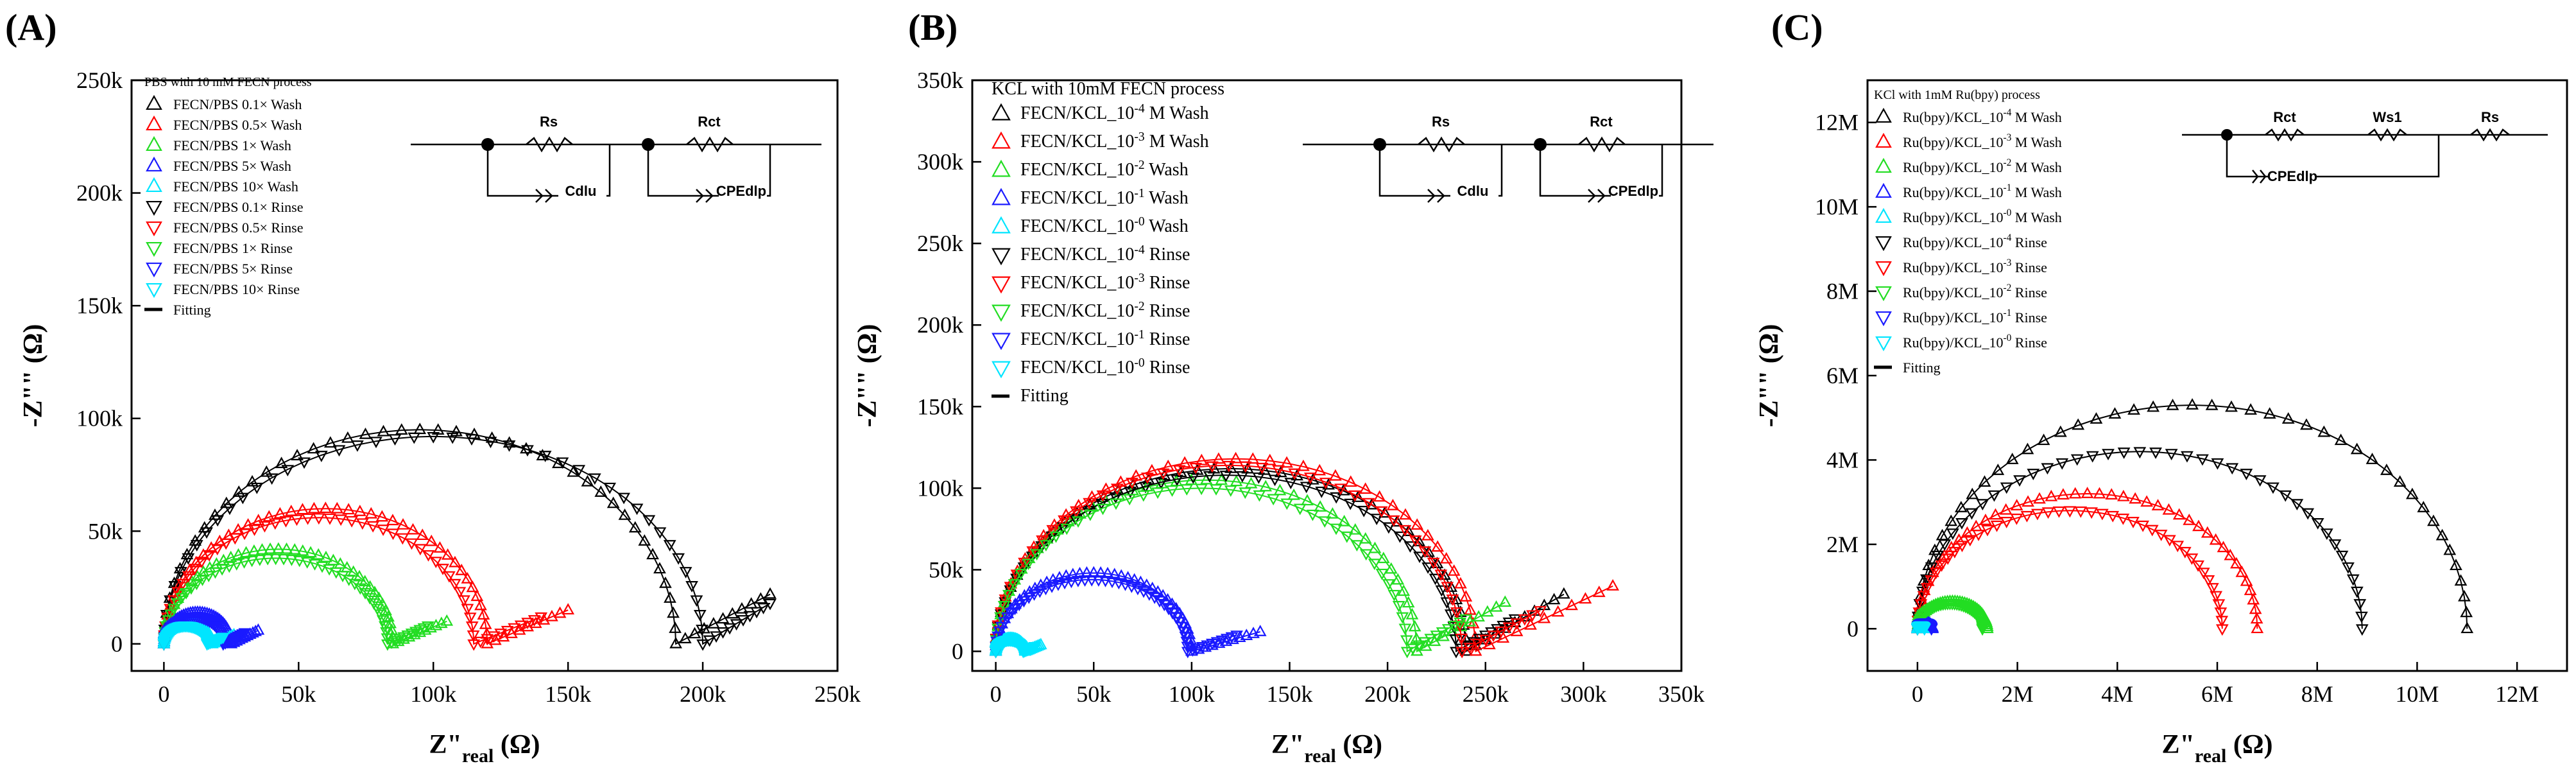 The image size is (2576, 773). I want to click on circuit-label-rs: Rs, so click(549, 122).